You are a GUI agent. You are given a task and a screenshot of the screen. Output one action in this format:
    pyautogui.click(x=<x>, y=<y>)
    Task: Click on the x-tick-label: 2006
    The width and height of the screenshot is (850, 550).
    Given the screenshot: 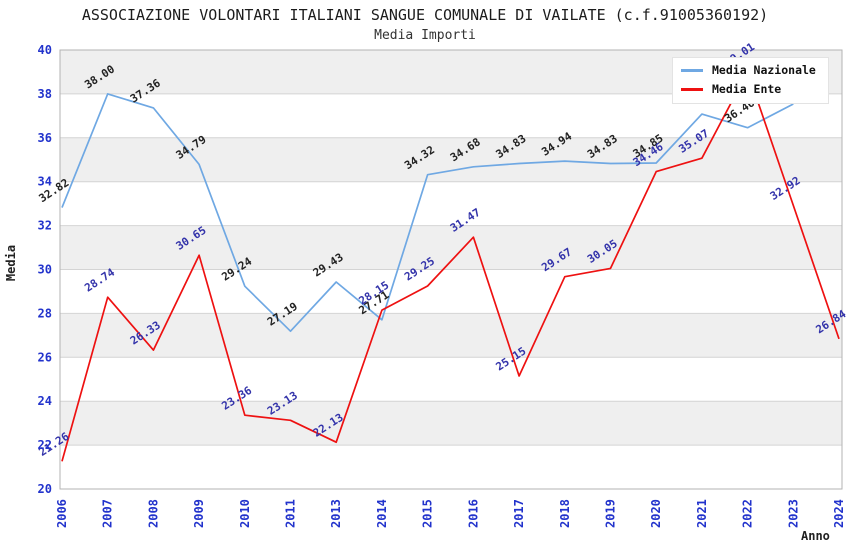 What is the action you would take?
    pyautogui.click(x=62, y=513)
    